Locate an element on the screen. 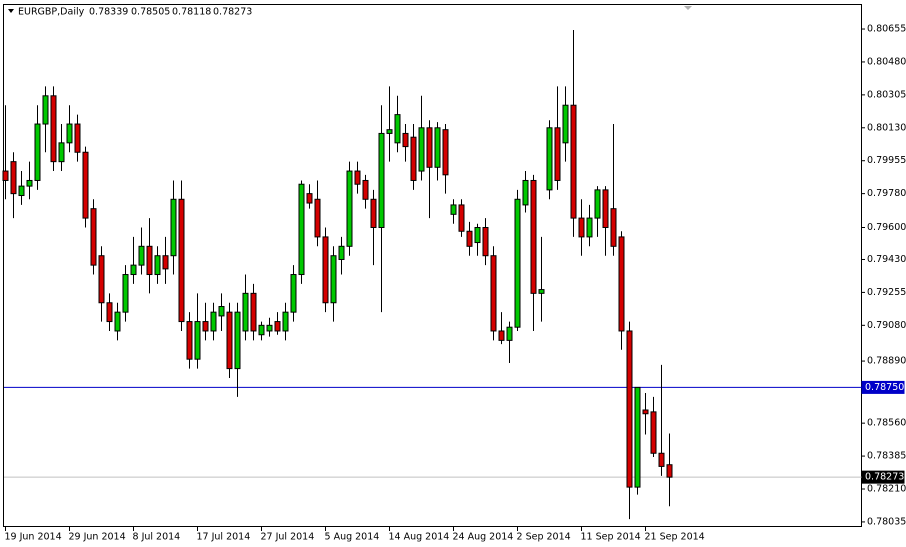  price-tag-label: 0.78273 is located at coordinates (884, 477).